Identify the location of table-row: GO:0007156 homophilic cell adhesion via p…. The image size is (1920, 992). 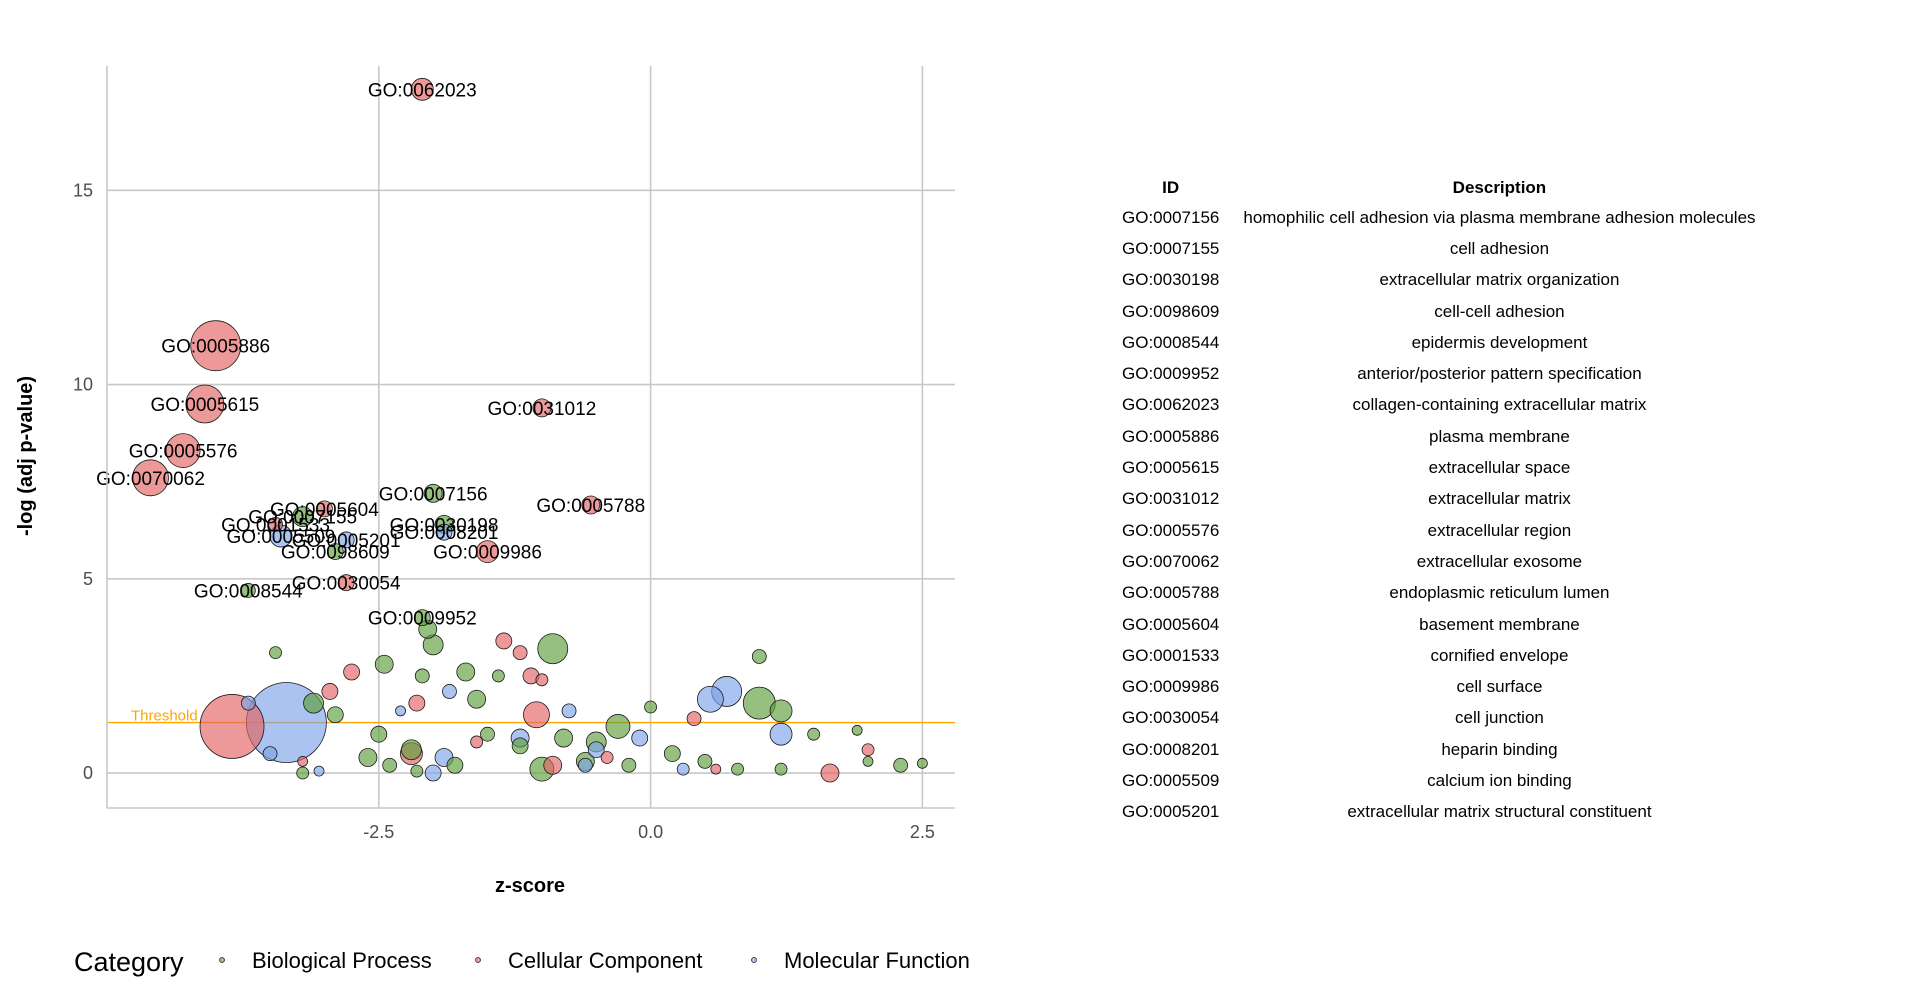
(1439, 217).